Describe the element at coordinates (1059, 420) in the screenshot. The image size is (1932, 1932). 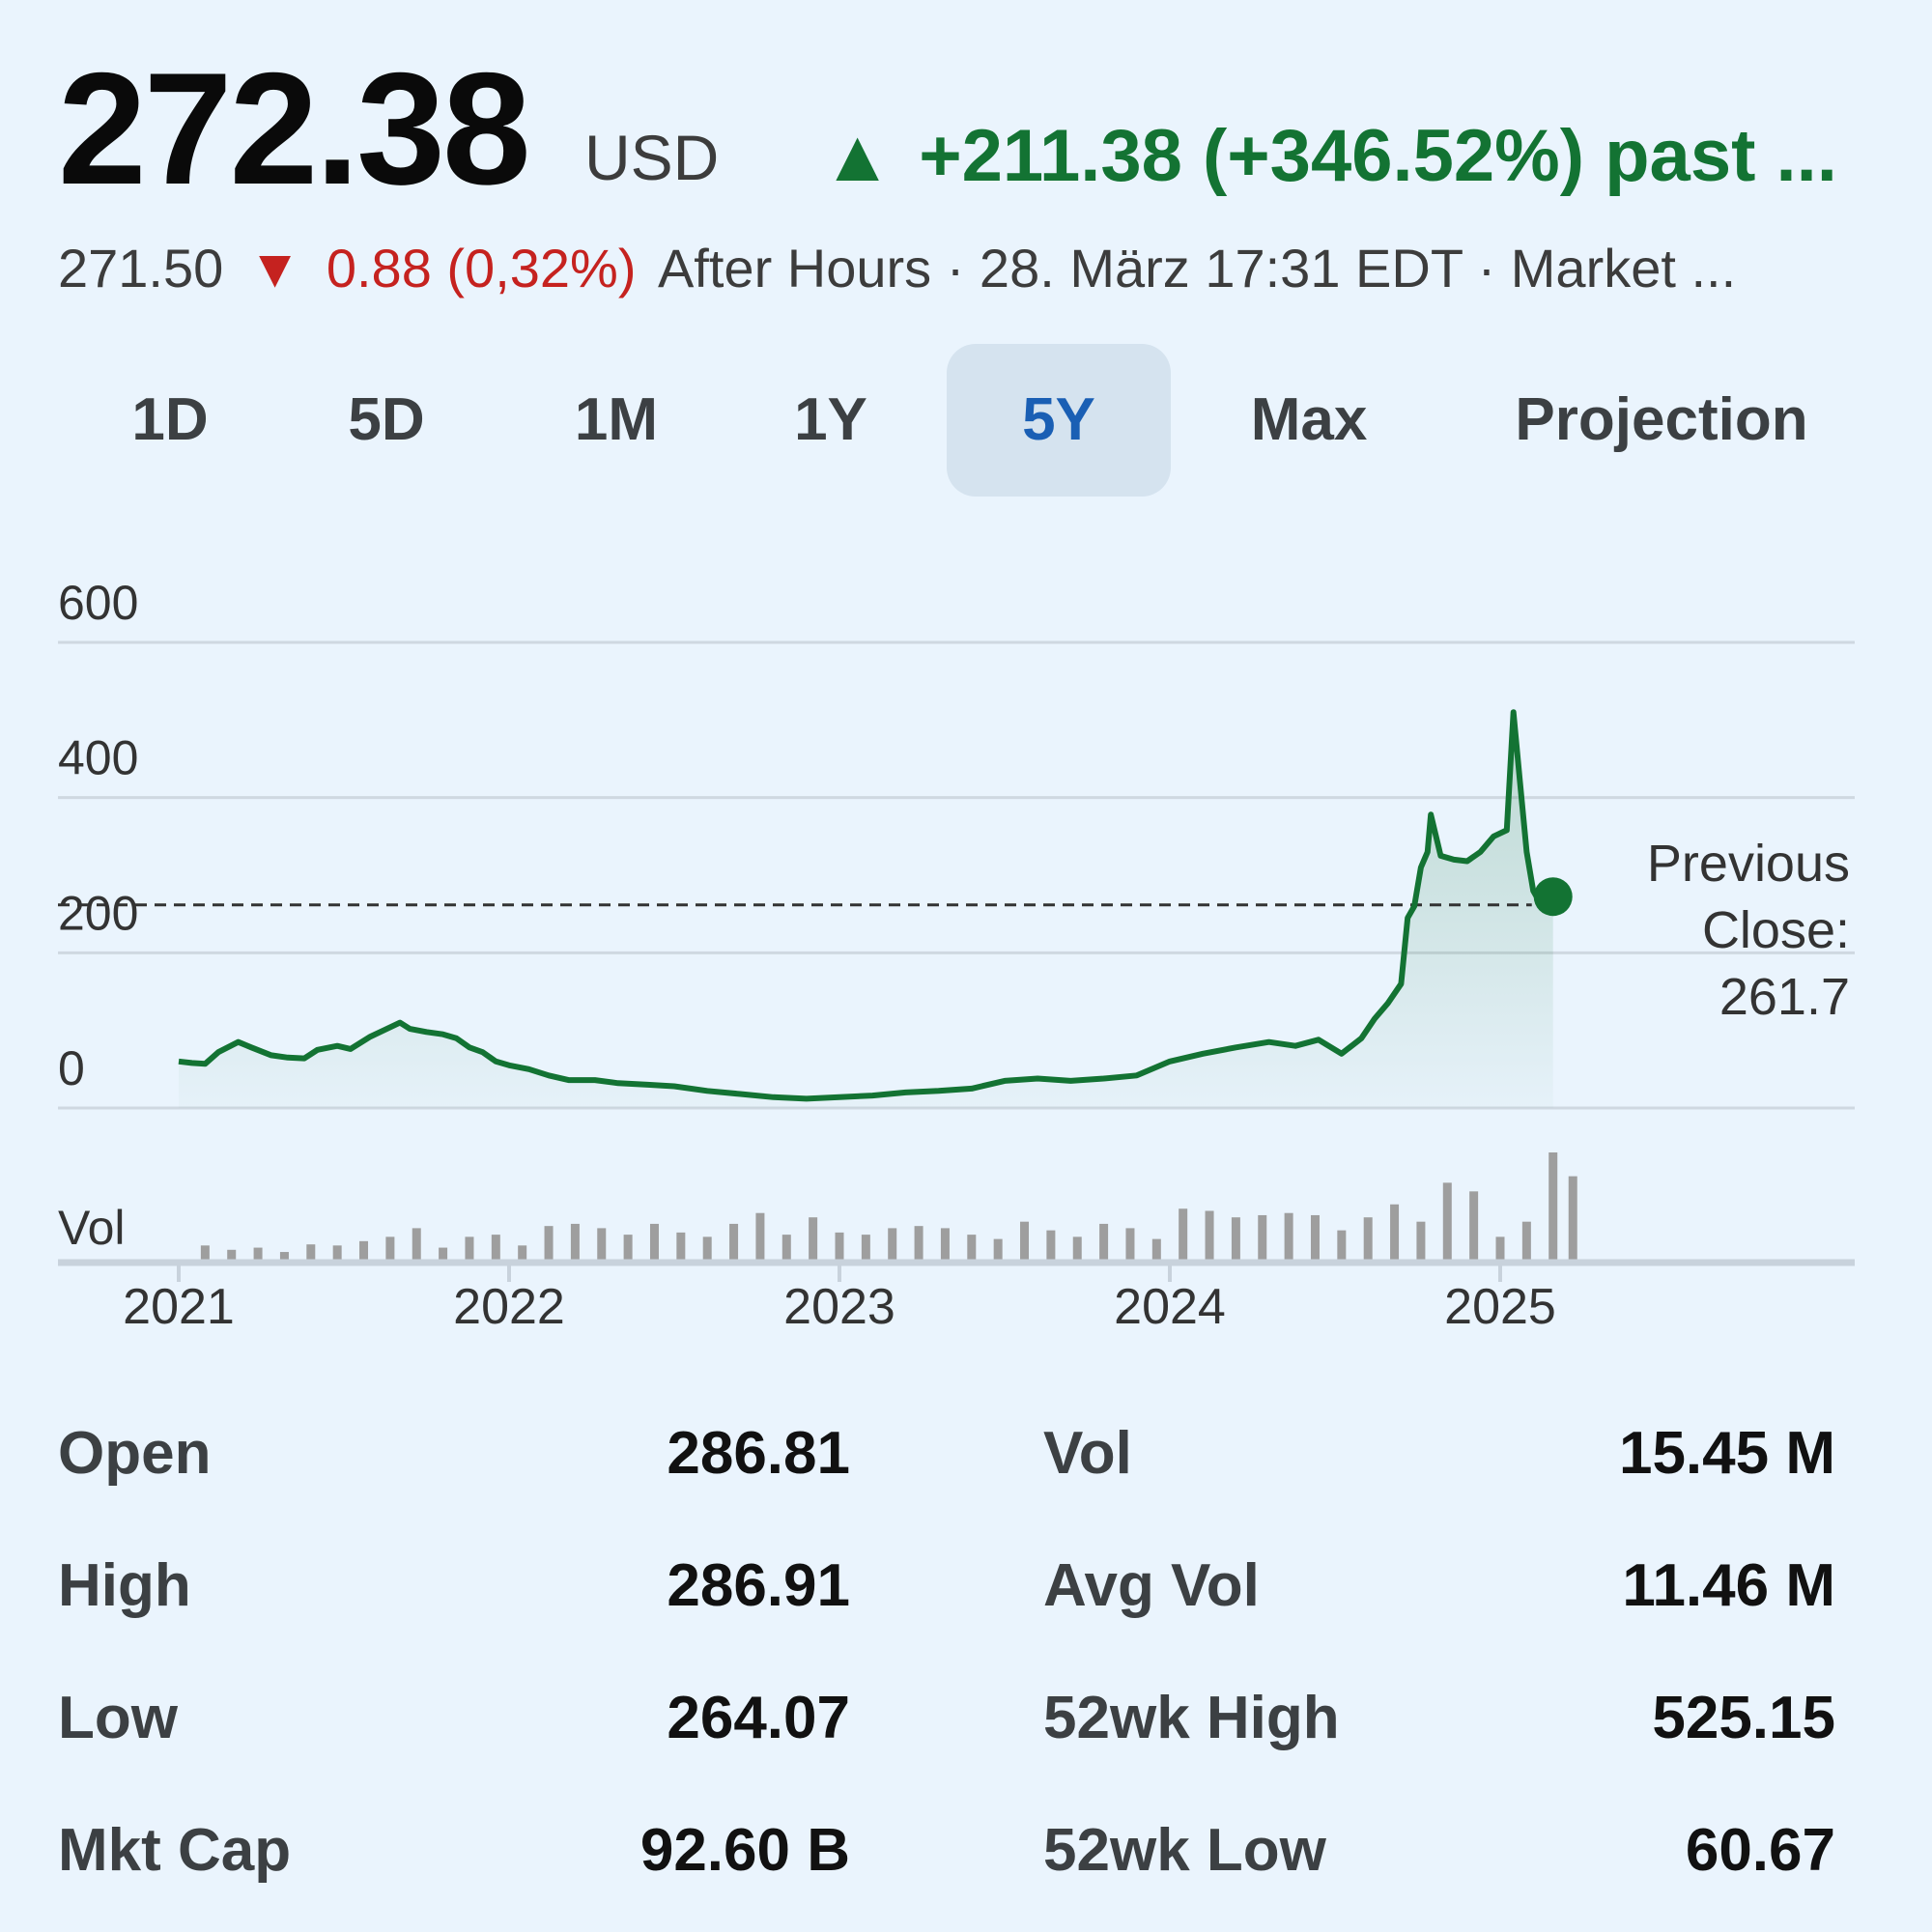
I see `tab-5y: 5Y` at that location.